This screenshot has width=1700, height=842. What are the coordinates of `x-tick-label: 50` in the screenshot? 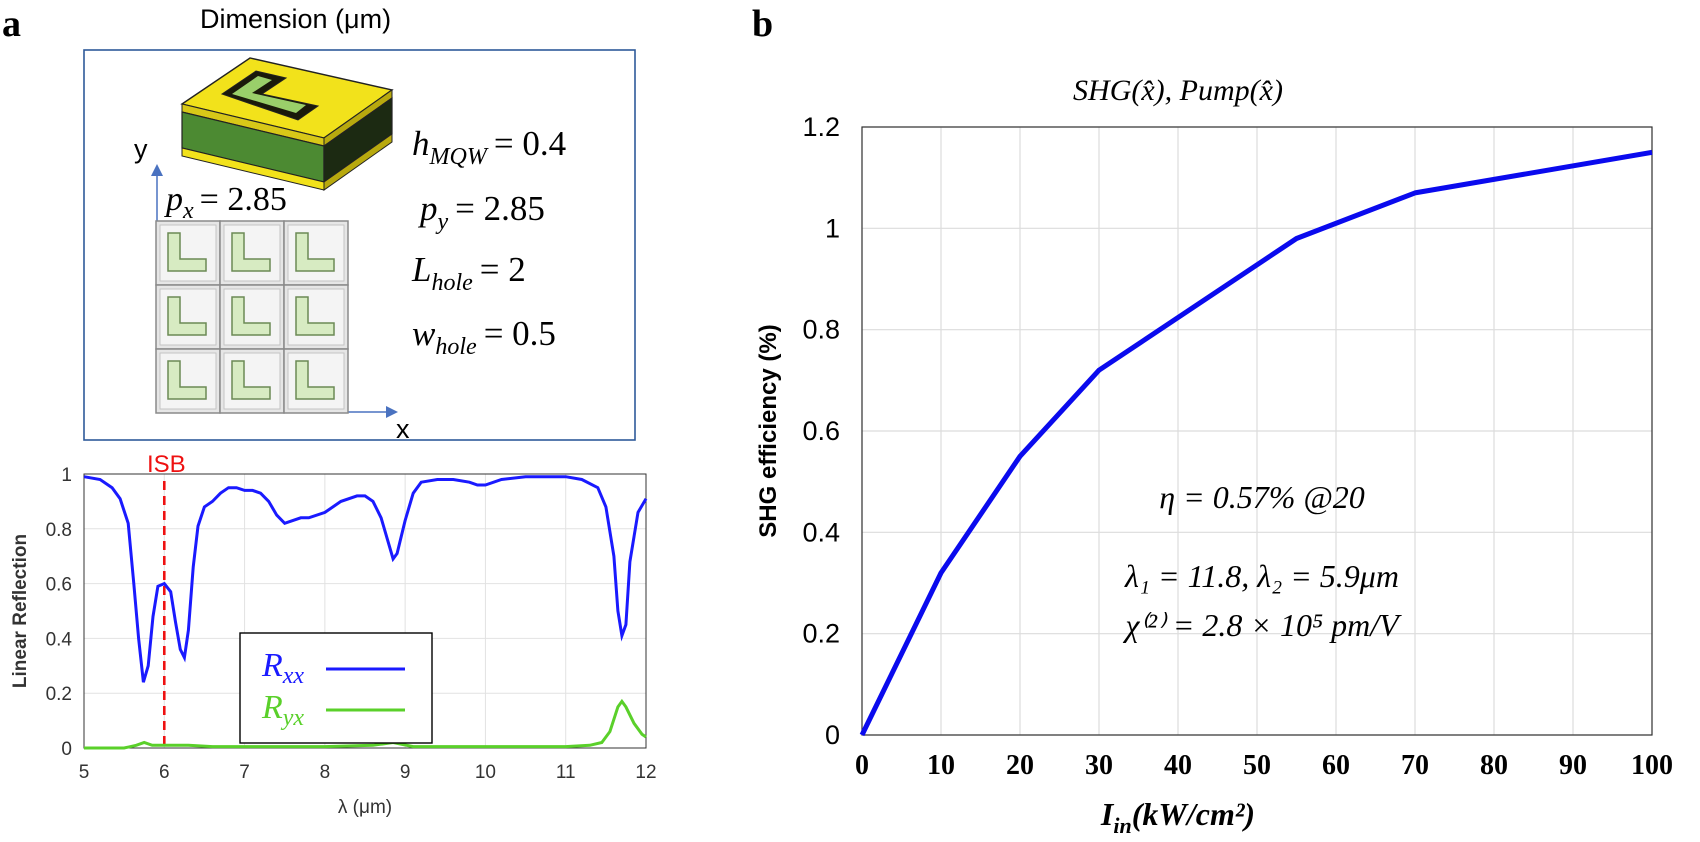 It's located at (1257, 765).